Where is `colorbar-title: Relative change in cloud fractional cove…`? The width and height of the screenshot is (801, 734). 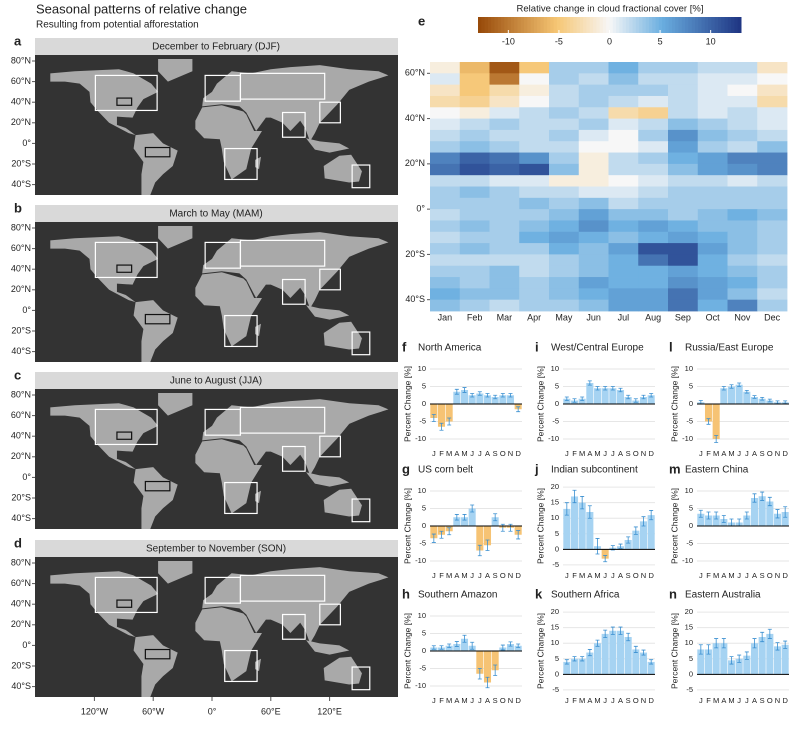 colorbar-title: Relative change in cloud fractional cove… is located at coordinates (610, 9).